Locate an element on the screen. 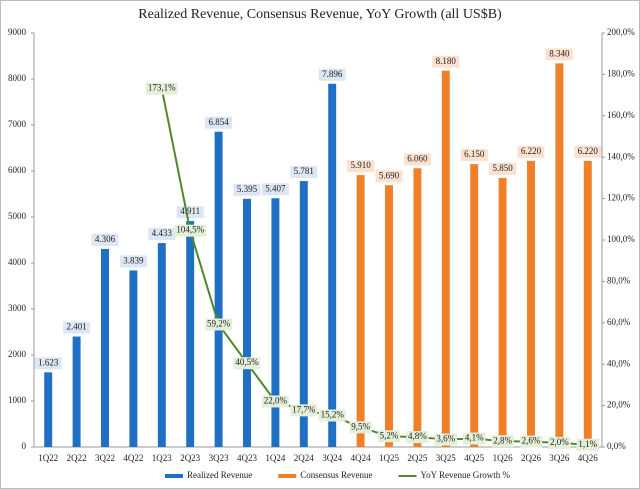  x-tick-label: 1Q25 is located at coordinates (389, 458).